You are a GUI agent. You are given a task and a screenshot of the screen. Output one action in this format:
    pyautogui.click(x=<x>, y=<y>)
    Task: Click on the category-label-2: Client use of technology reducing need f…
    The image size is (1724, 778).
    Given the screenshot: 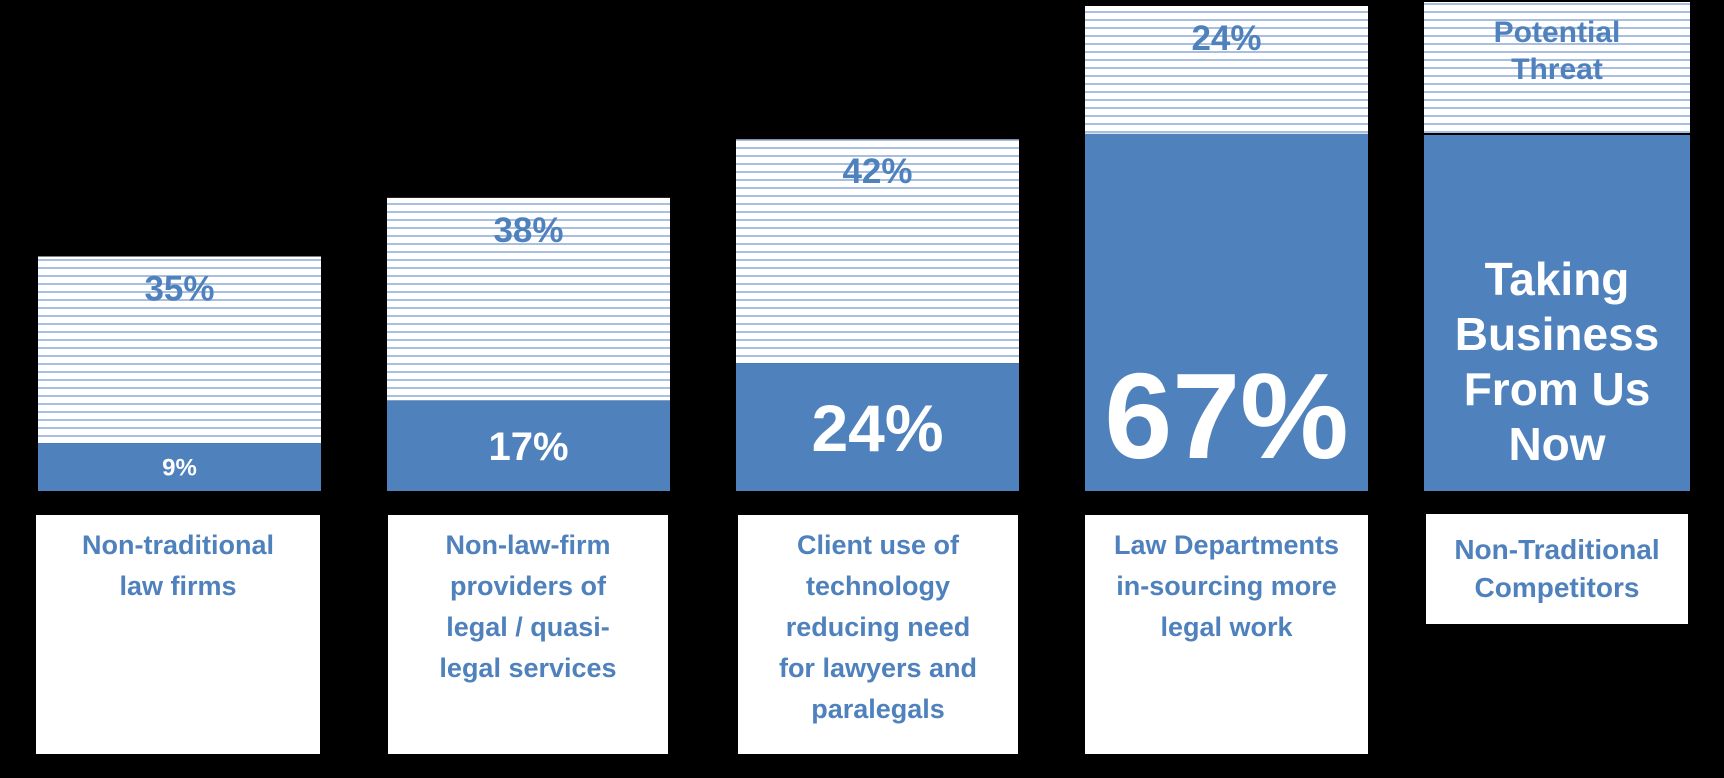 What is the action you would take?
    pyautogui.click(x=878, y=627)
    